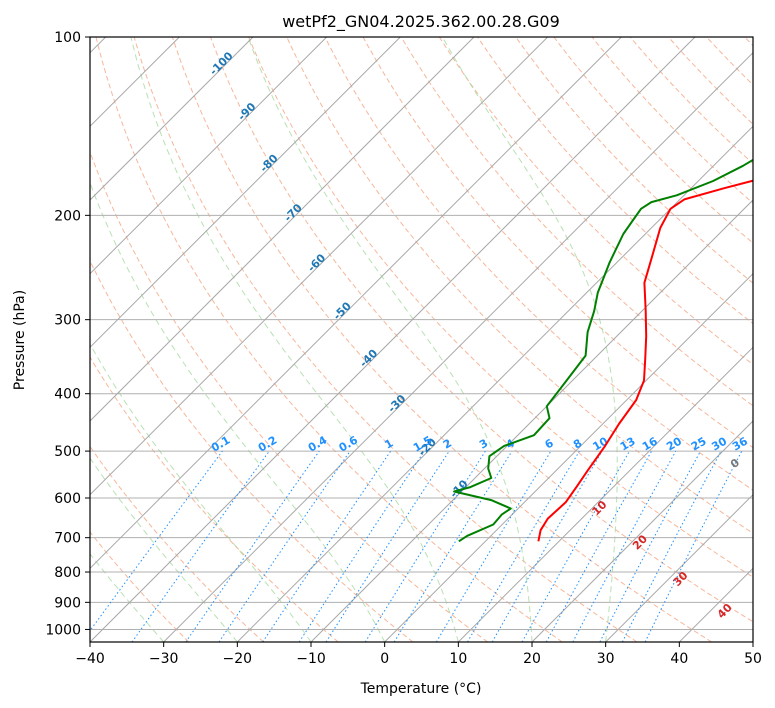 The height and width of the screenshot is (708, 775). What do you see at coordinates (67, 573) in the screenshot?
I see `y-tick-label: 800` at bounding box center [67, 573].